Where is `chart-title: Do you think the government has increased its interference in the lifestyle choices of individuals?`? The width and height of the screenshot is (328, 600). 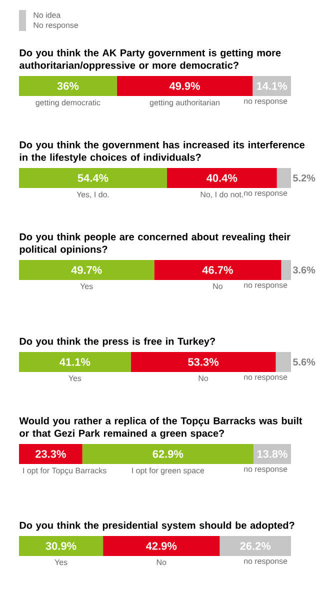
chart-title: Do you think the government has increased its interference in the lifestyle choices of individuals? is located at coordinates (162, 152).